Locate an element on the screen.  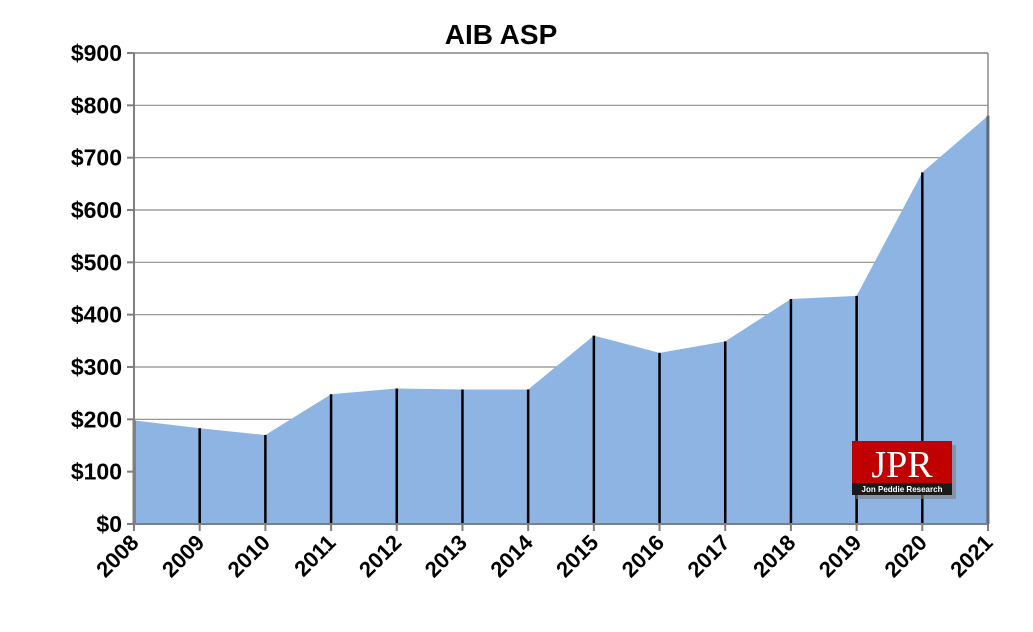
x-tick-label-2020: 2020 is located at coordinates (906, 556).